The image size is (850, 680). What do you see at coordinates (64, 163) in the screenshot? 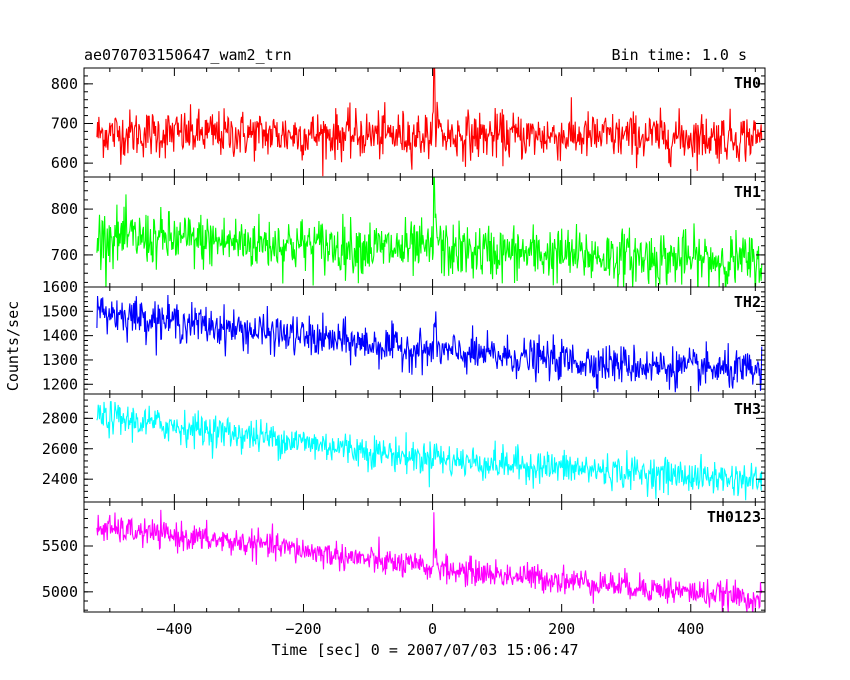
I see `y-tick-label: 600` at bounding box center [64, 163].